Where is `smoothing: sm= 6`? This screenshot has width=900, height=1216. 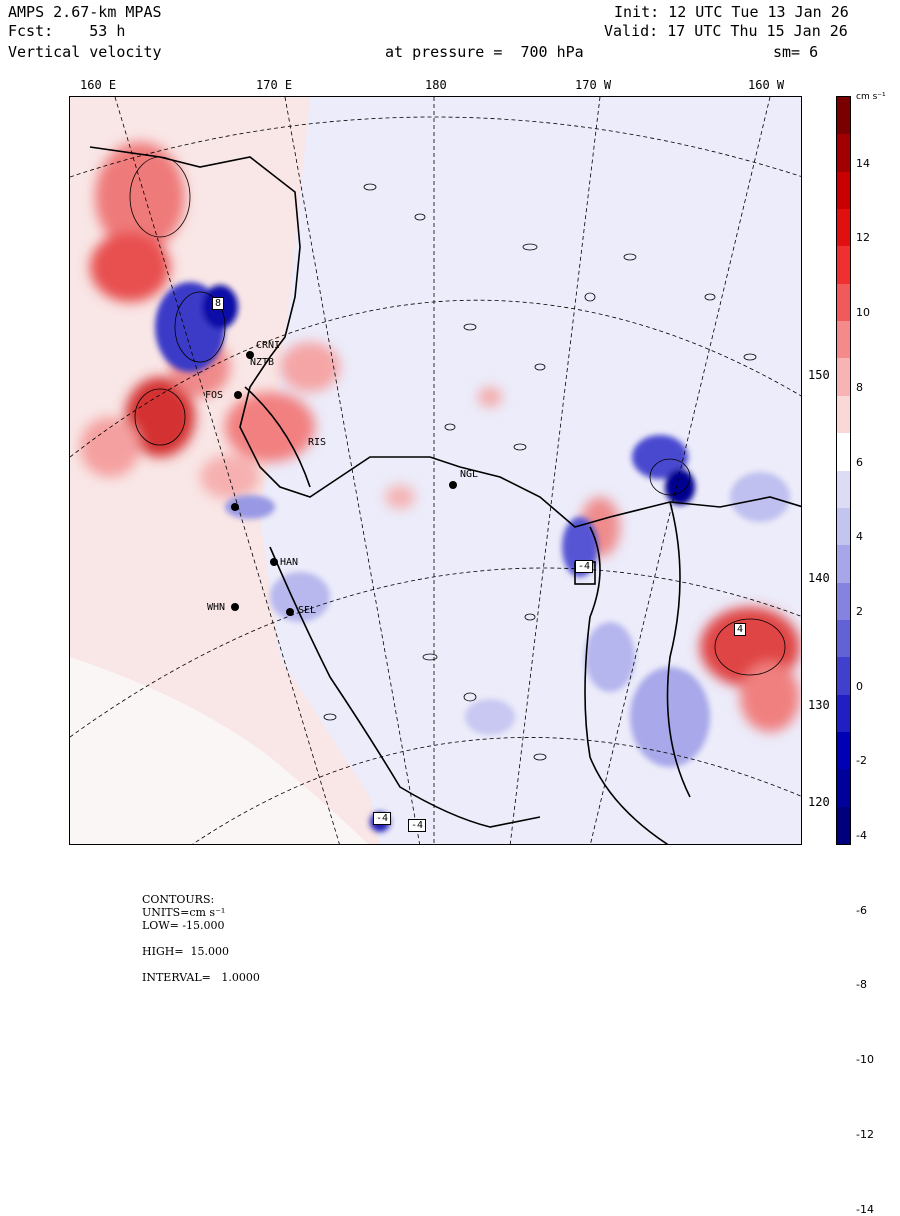 smoothing: sm= 6 is located at coordinates (796, 52).